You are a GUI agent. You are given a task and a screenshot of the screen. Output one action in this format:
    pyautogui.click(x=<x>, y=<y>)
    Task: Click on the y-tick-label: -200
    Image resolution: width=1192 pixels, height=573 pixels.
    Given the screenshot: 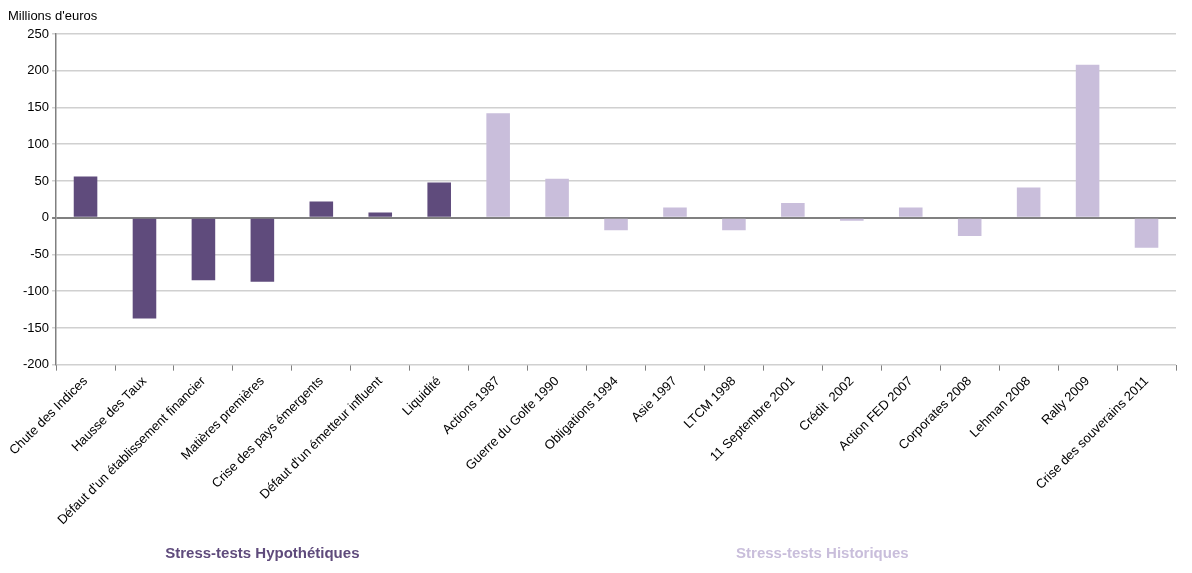 What is the action you would take?
    pyautogui.click(x=36, y=364)
    